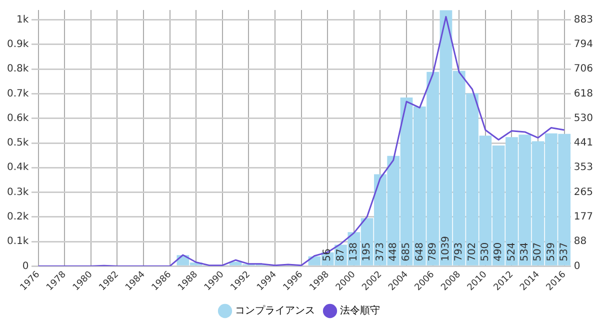 This screenshot has height=326, width=600. Describe the element at coordinates (512, 252) in the screenshot. I see `data-label: 524` at that location.